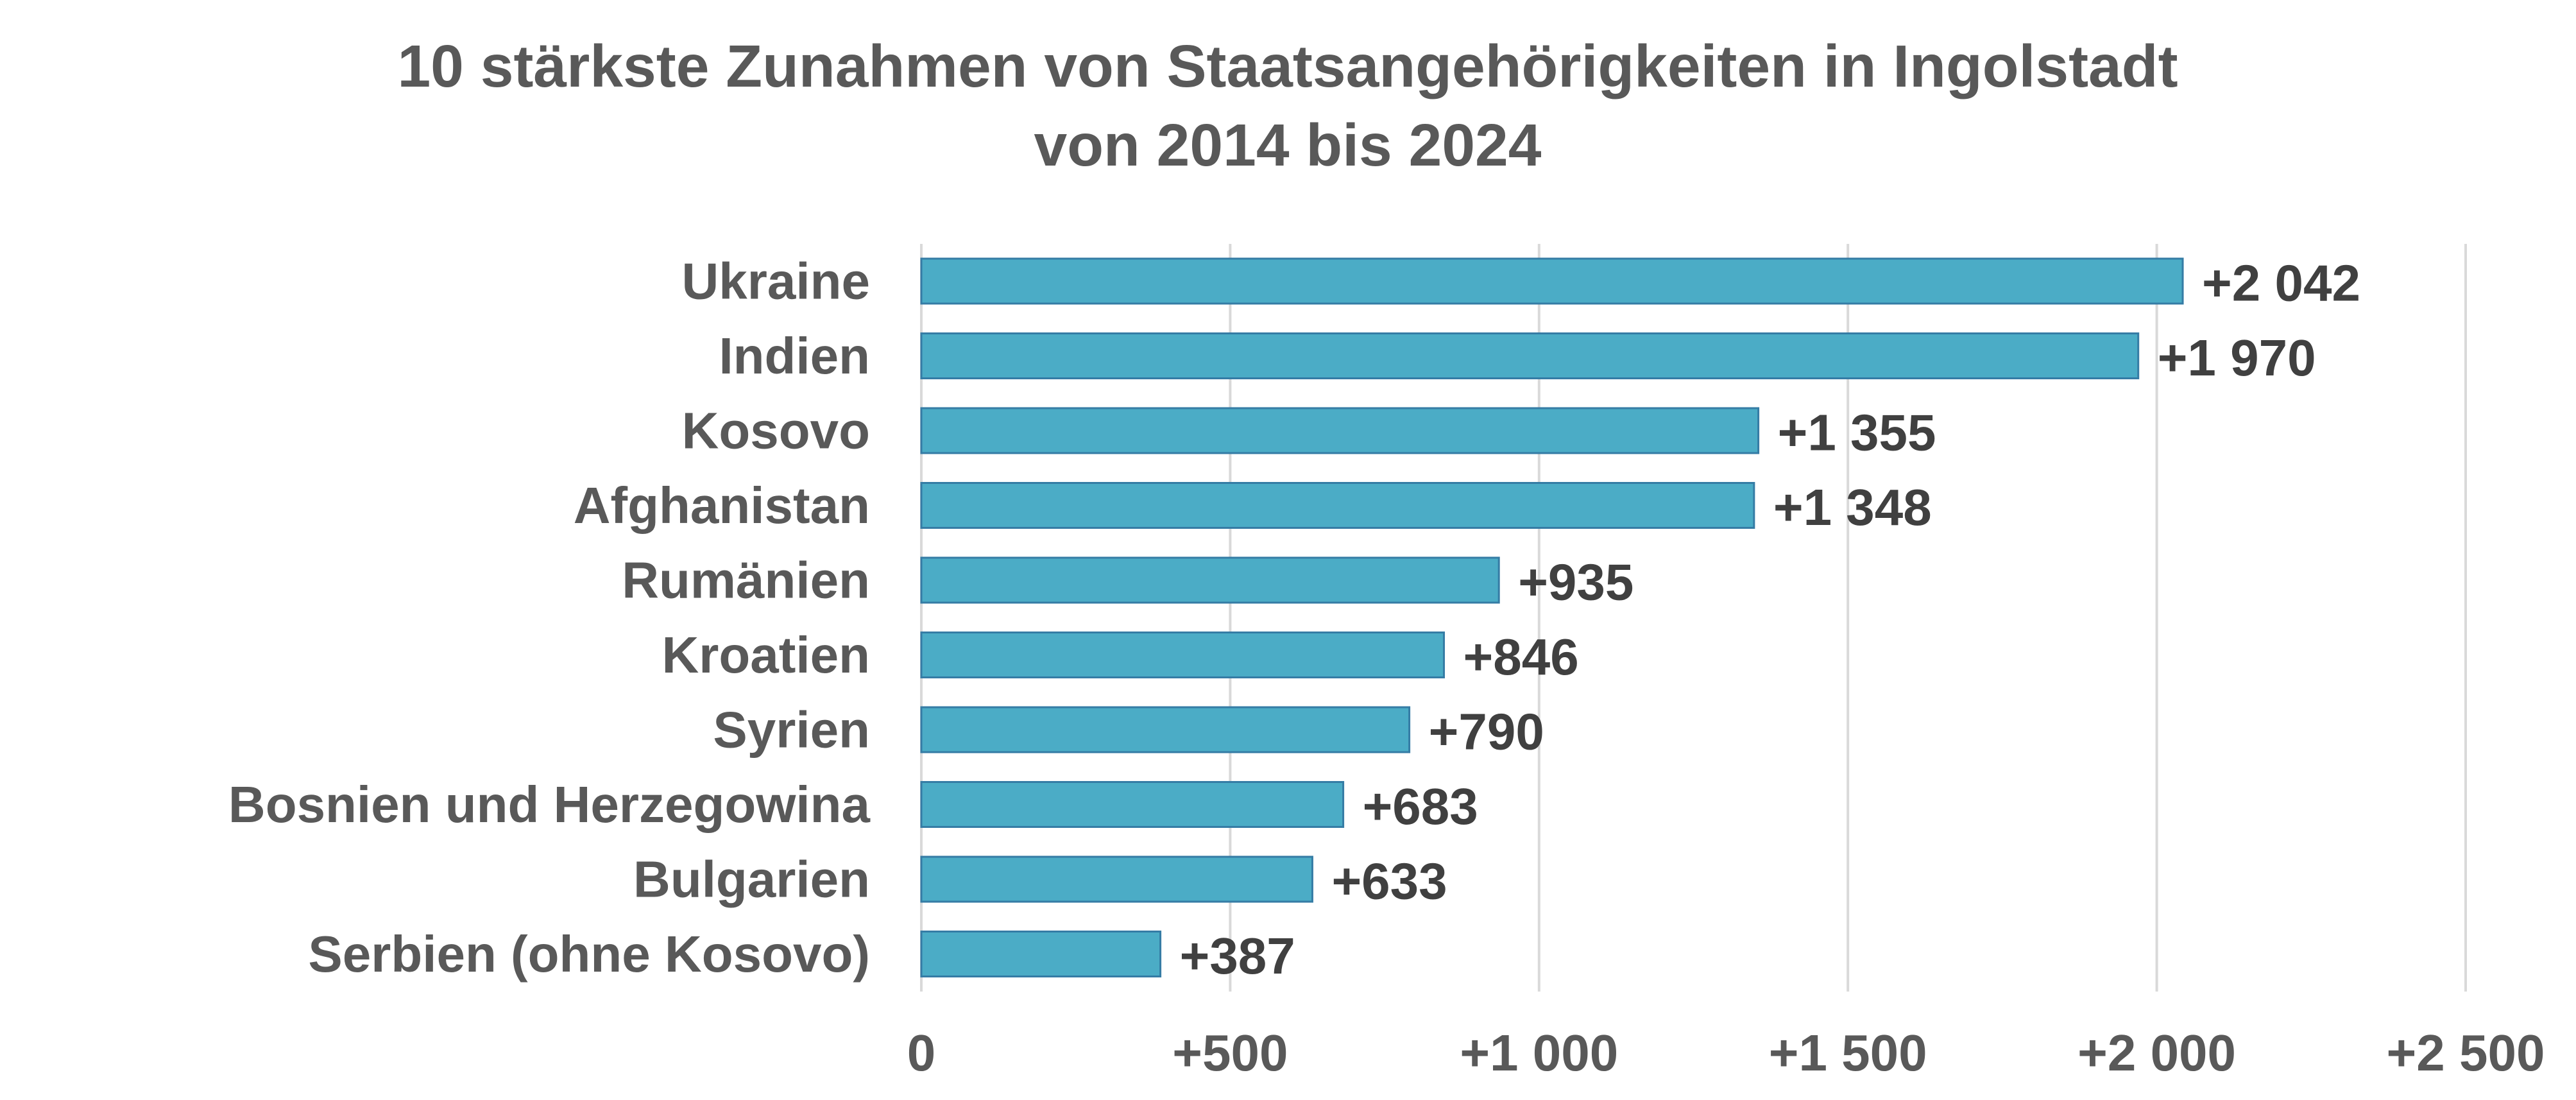 The width and height of the screenshot is (2576, 1100). Describe the element at coordinates (752, 879) in the screenshot. I see `category-label: Bulgarien` at that location.